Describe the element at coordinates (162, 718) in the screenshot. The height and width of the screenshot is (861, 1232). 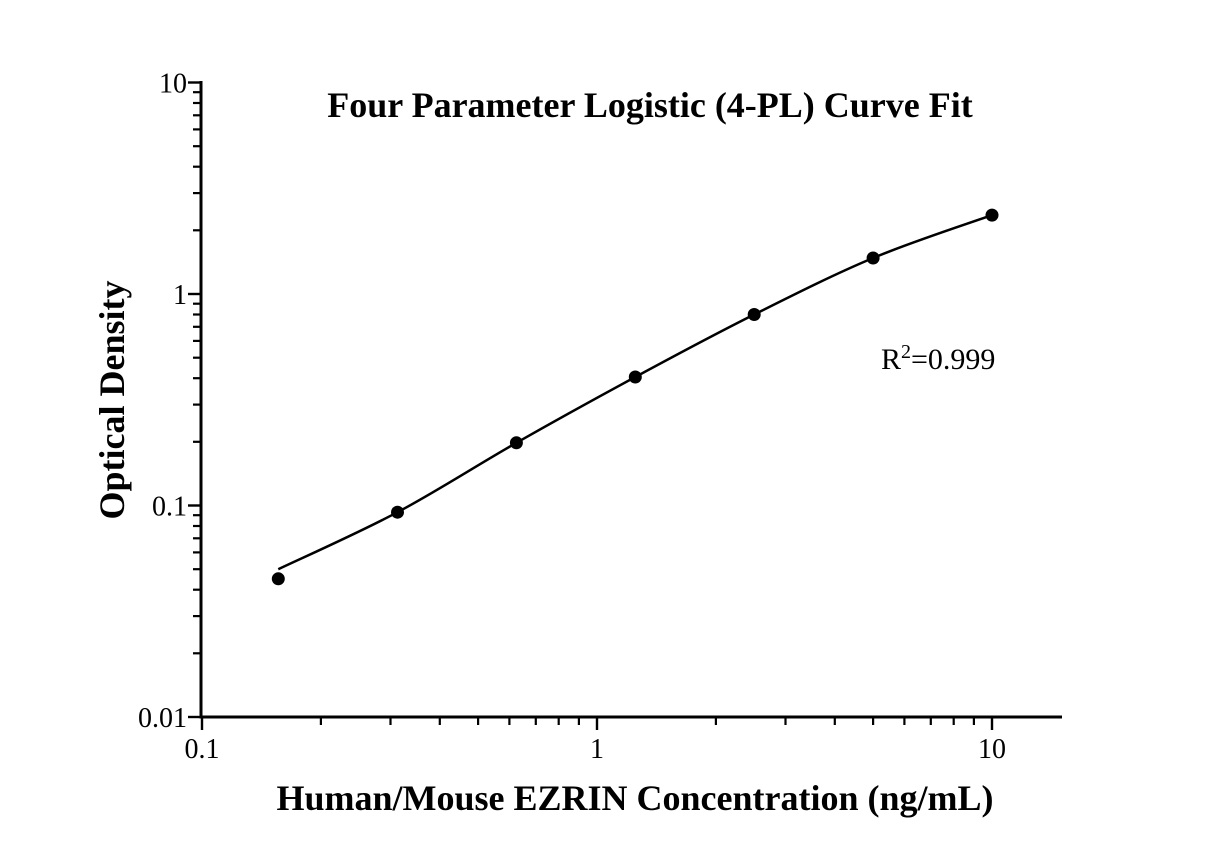
I see `svg-text: 0.01` at that location.